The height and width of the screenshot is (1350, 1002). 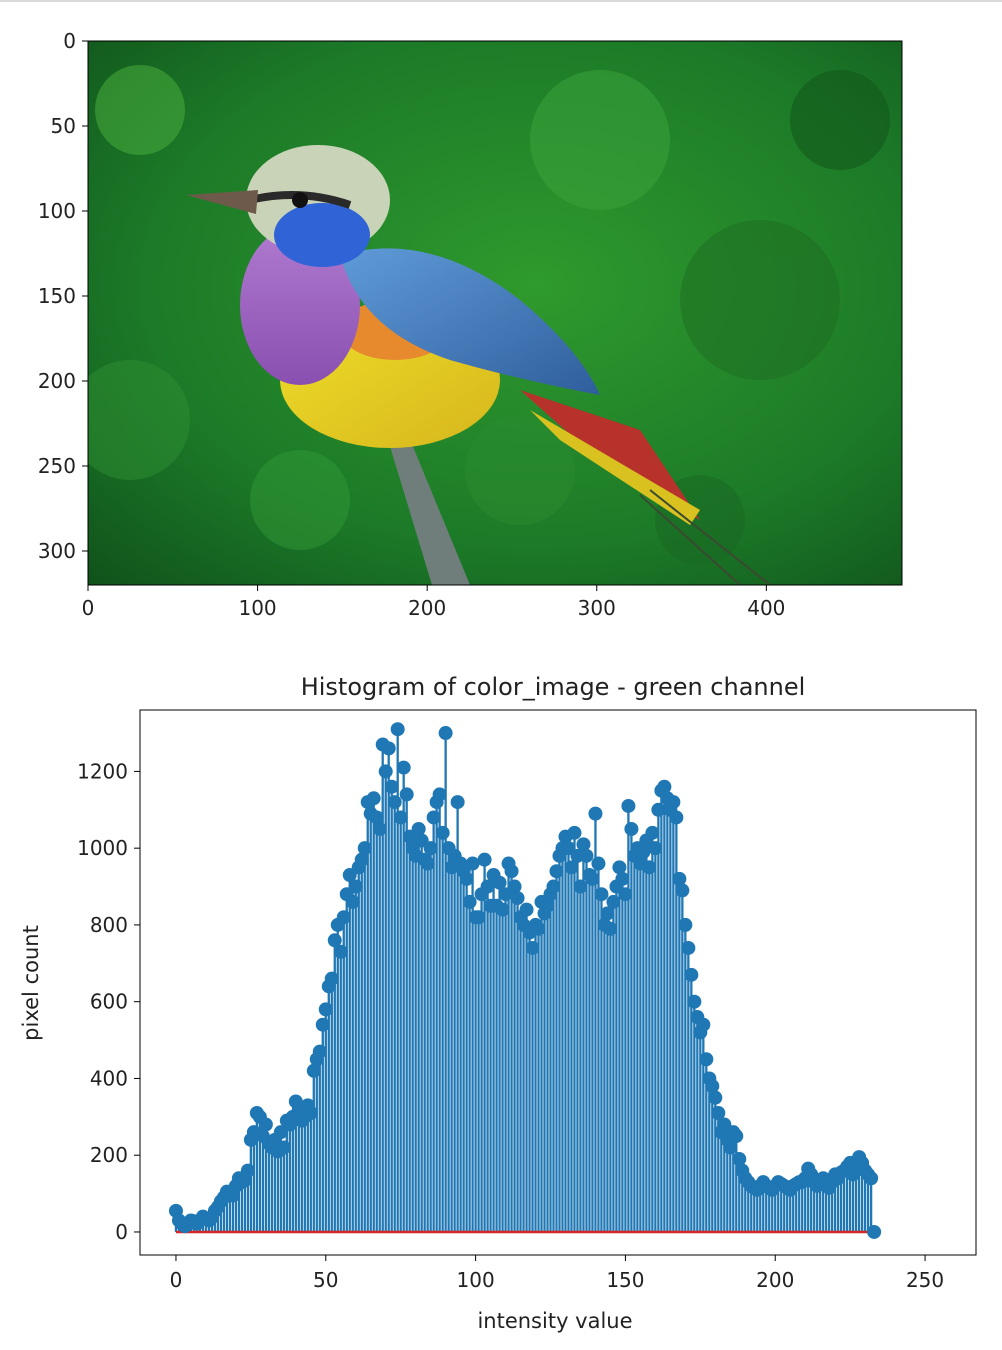 I want to click on image-y-axis: 0 50 100 150 200 250 300, so click(x=63, y=296).